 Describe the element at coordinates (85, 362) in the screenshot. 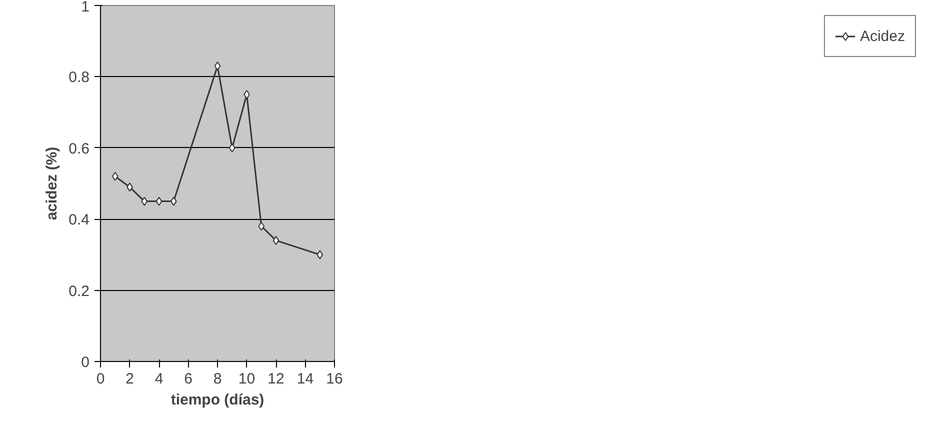

I see `y-tick-label: 0` at that location.